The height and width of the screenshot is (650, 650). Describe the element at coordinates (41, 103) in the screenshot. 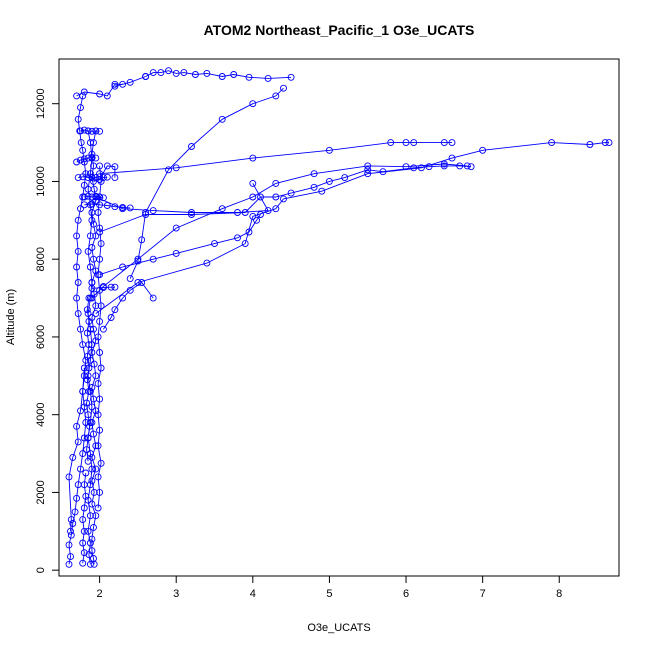

I see `y-tick-label: 12000` at that location.